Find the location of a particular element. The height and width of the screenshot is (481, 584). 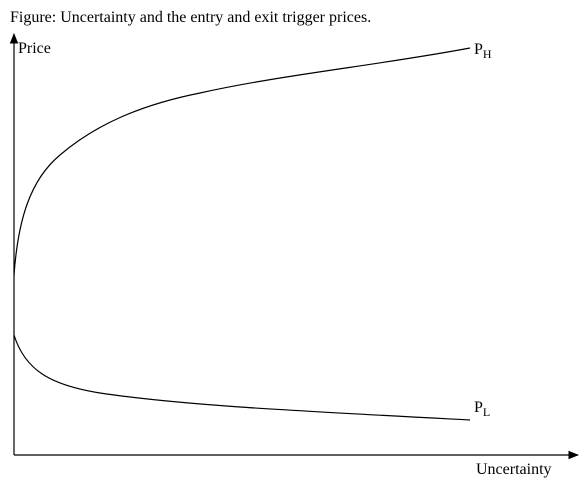

curve-label: PL is located at coordinates (482, 409).